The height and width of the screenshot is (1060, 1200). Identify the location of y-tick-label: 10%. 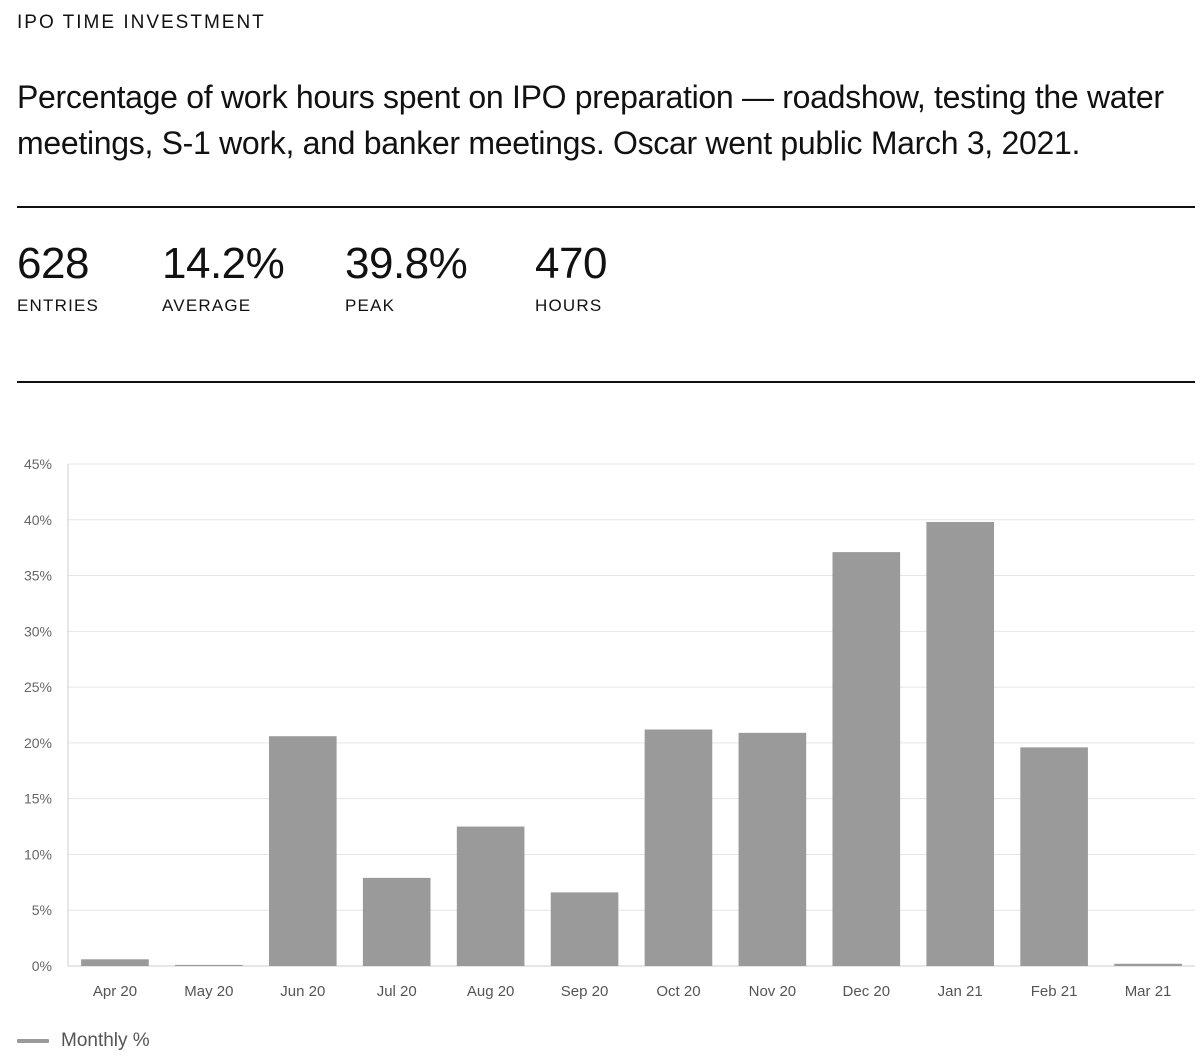
(38, 854).